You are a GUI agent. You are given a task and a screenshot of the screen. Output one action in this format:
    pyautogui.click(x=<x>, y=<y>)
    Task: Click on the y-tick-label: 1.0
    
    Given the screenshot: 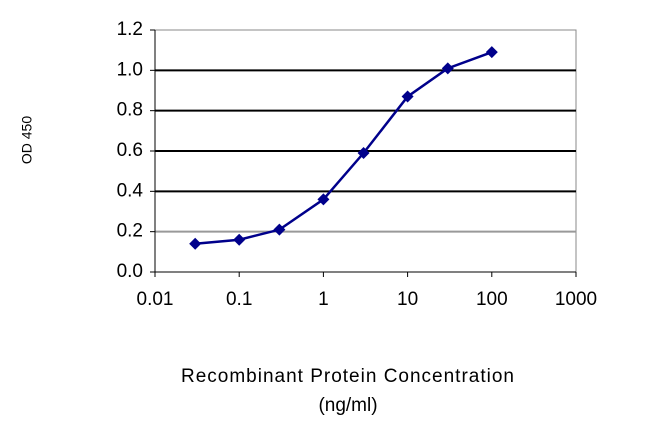 What is the action you would take?
    pyautogui.click(x=130, y=69)
    